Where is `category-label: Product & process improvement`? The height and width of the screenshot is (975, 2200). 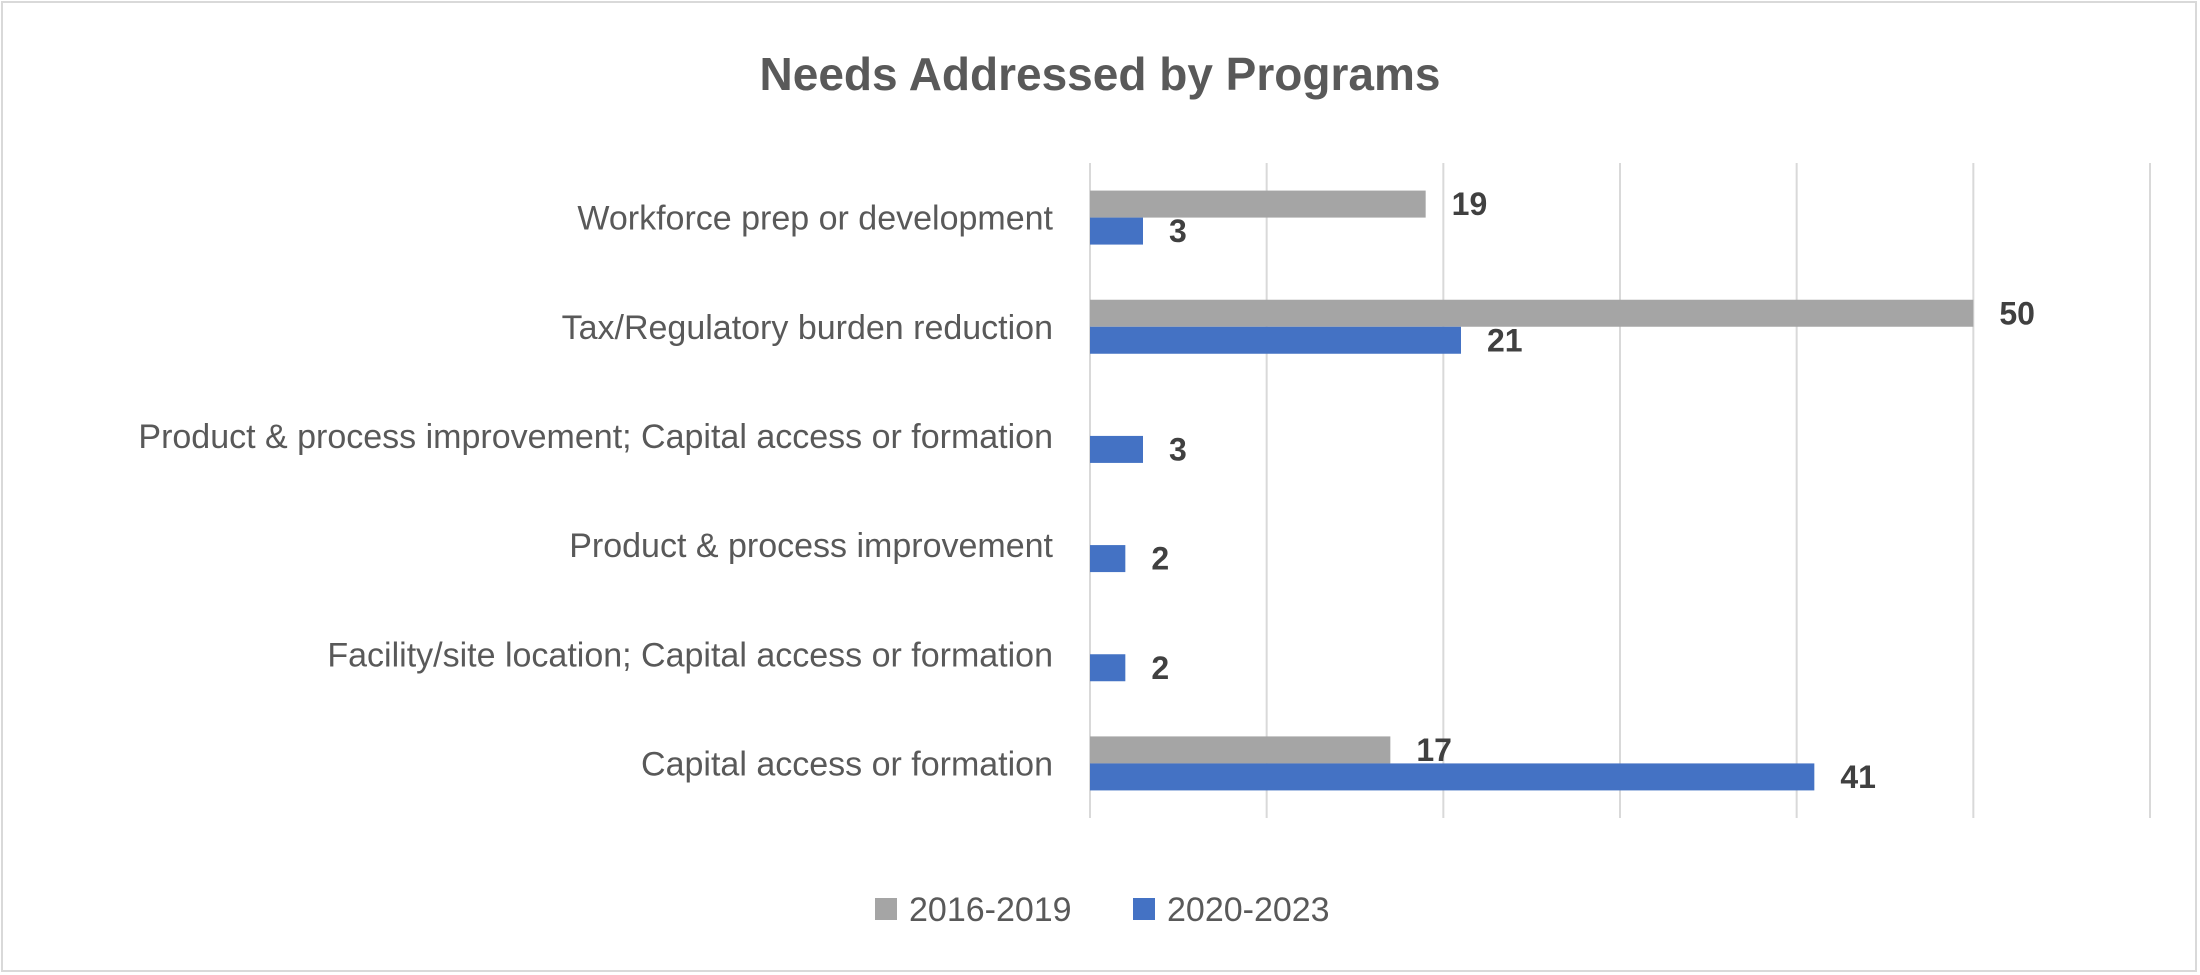 category-label: Product & process improvement is located at coordinates (811, 546).